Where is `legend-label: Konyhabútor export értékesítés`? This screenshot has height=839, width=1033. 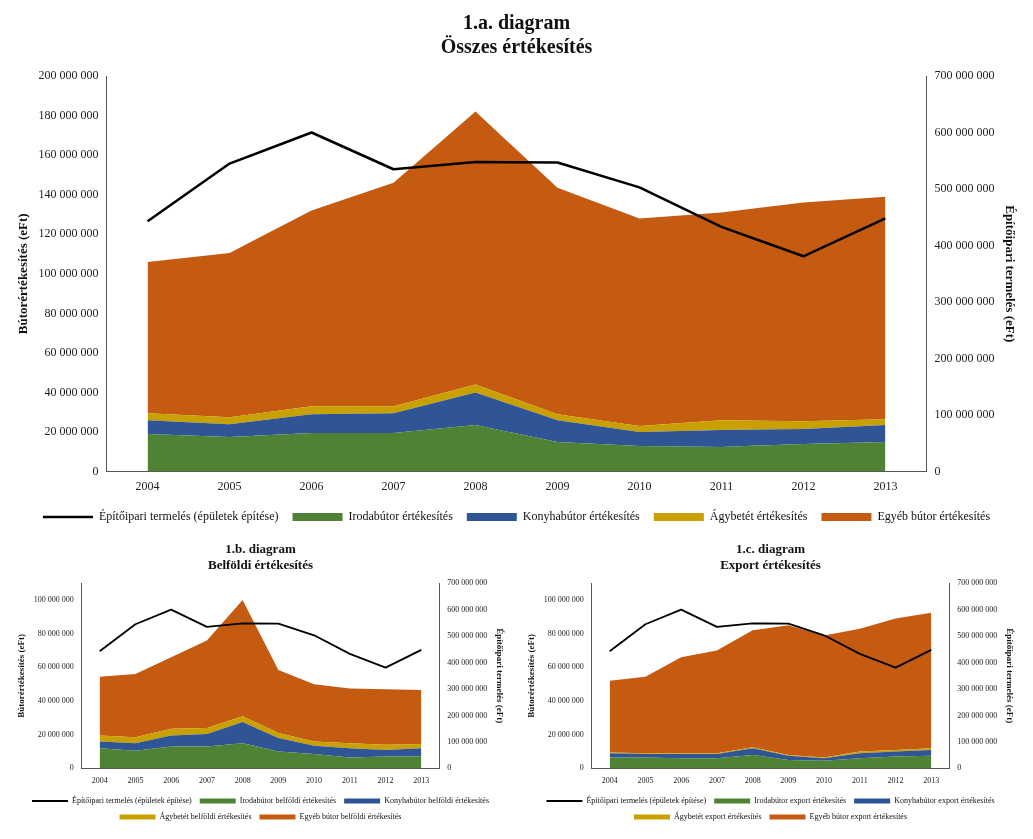
legend-label: Konyhabútor export értékesítés is located at coordinates (944, 801).